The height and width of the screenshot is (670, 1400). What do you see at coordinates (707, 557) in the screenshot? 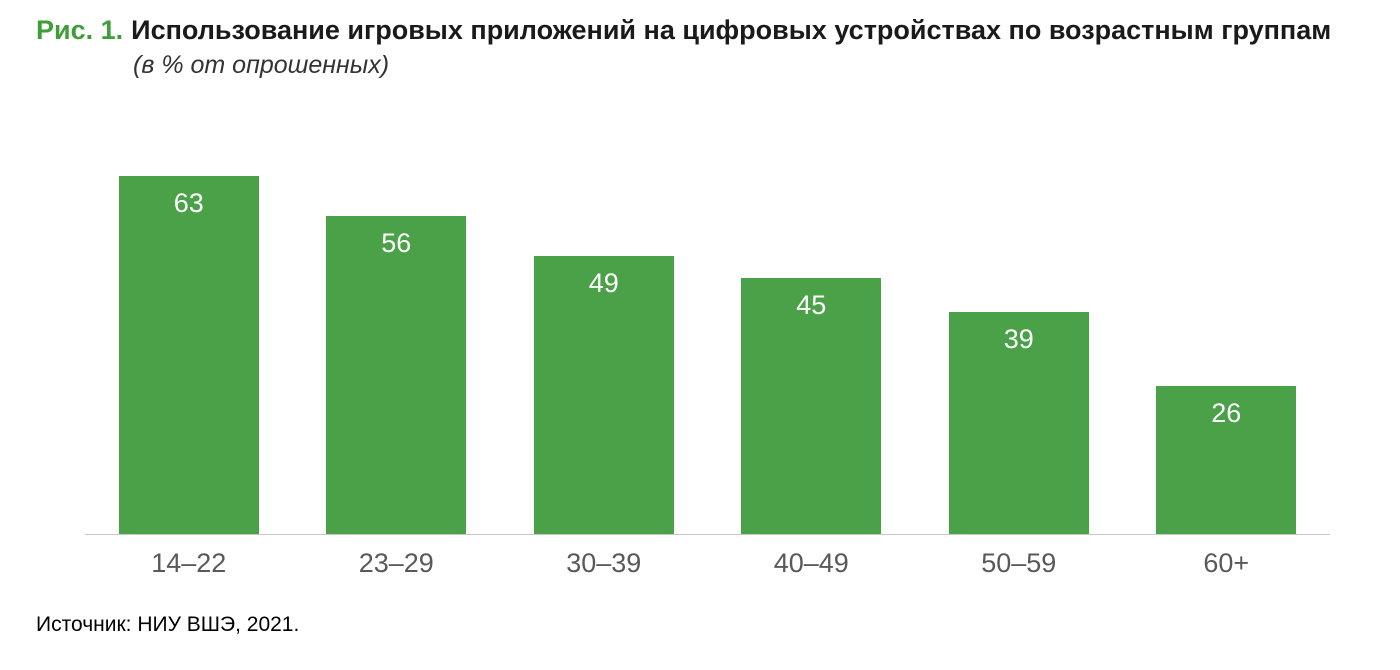
I see `x-axis: 14–22 23–29 30–39 40–49 50–59 60+` at bounding box center [707, 557].